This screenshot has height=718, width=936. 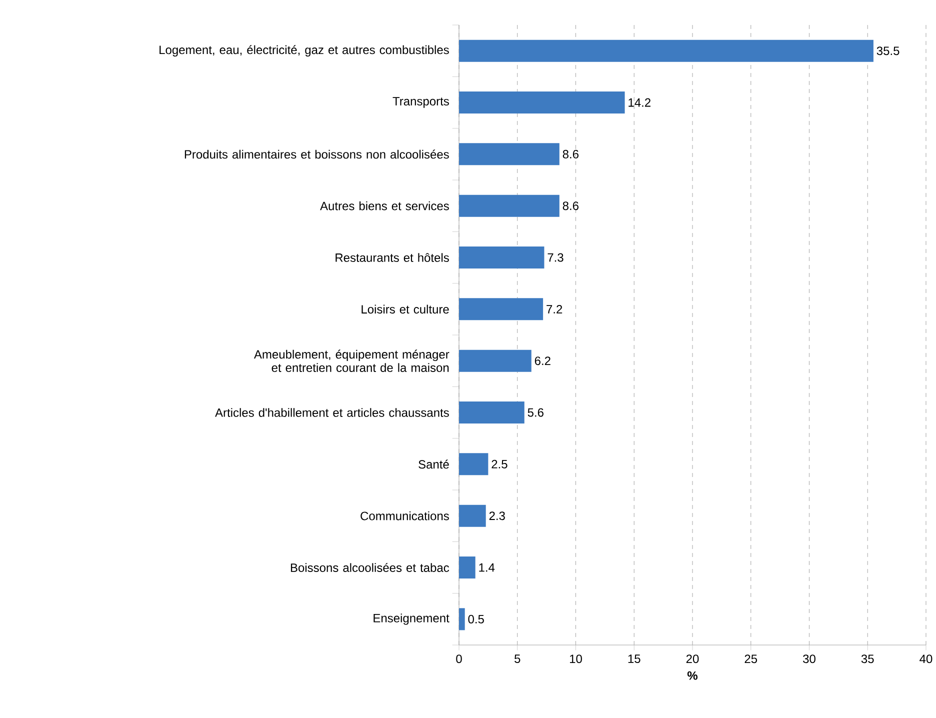 I want to click on y-tick-label: Loisirs et culture, so click(x=405, y=309).